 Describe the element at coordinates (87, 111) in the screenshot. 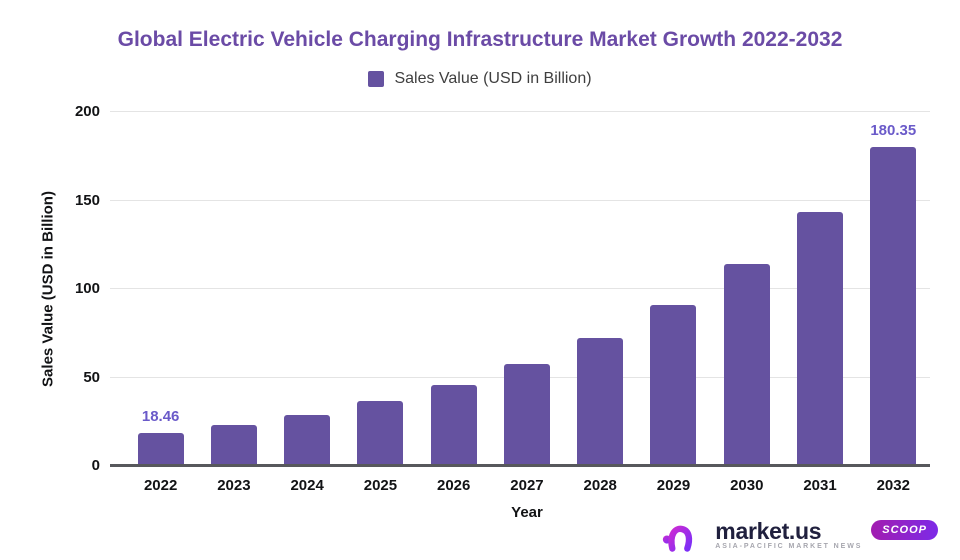

I see `y-tick-label: 200` at that location.